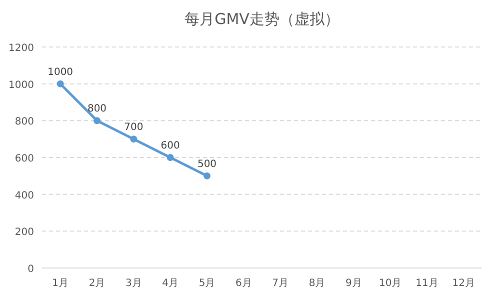  What do you see at coordinates (133, 283) in the screenshot?
I see `x-tick-label: 3月` at bounding box center [133, 283].